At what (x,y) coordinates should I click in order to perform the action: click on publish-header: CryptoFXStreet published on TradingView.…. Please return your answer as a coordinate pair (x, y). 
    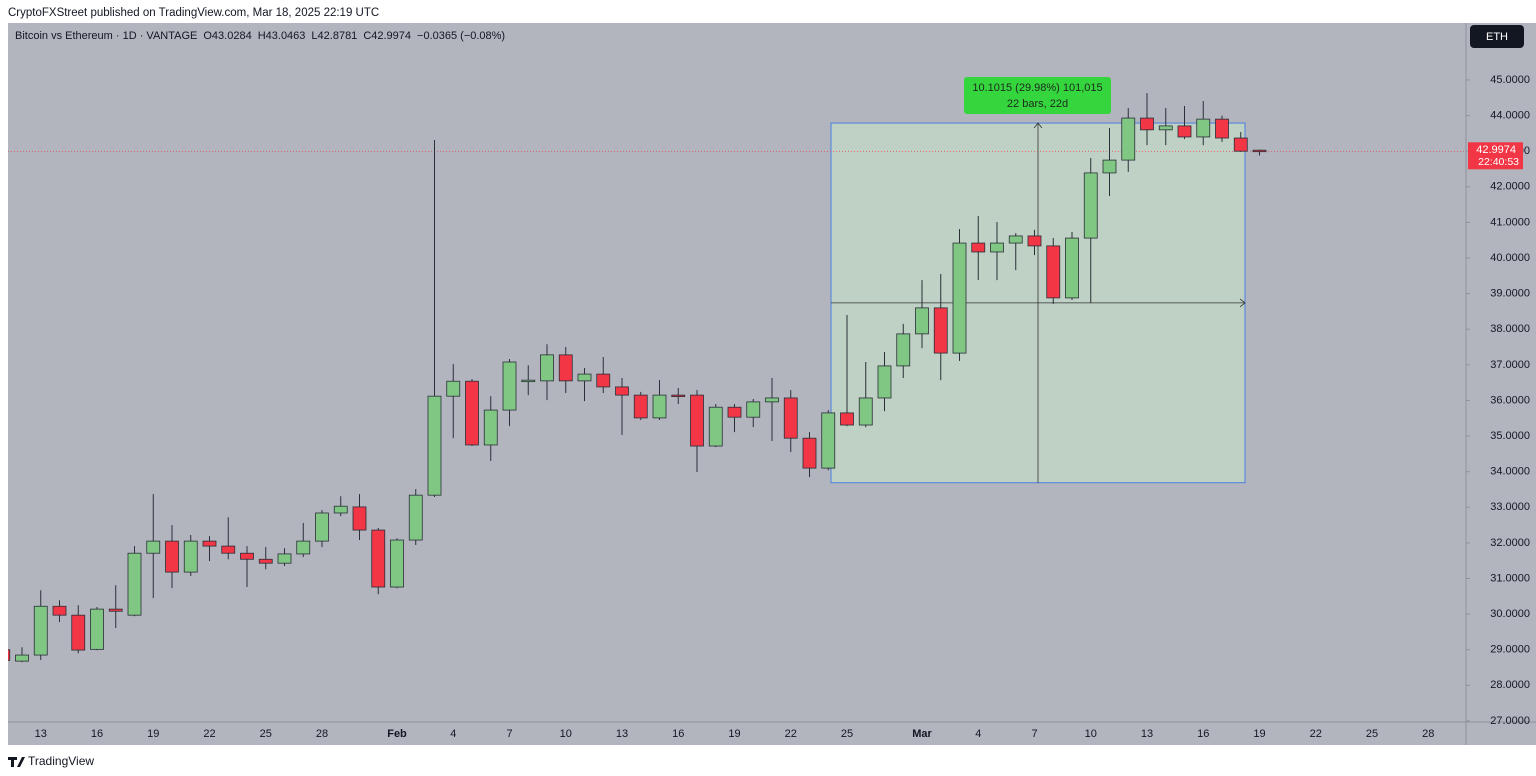
    Looking at the image, I should click on (193, 13).